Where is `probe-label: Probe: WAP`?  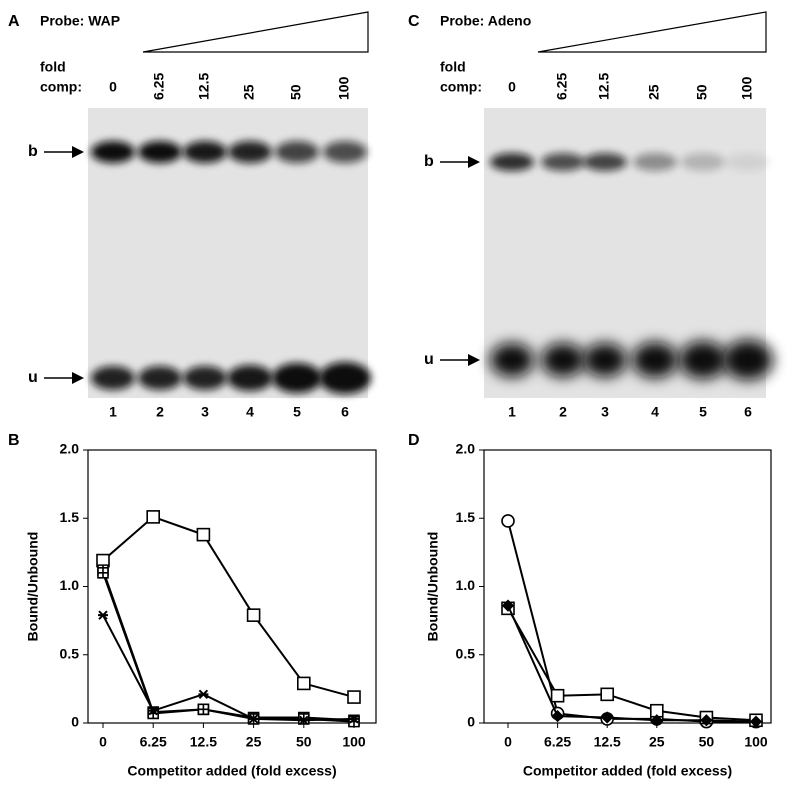 probe-label: Probe: WAP is located at coordinates (80, 21).